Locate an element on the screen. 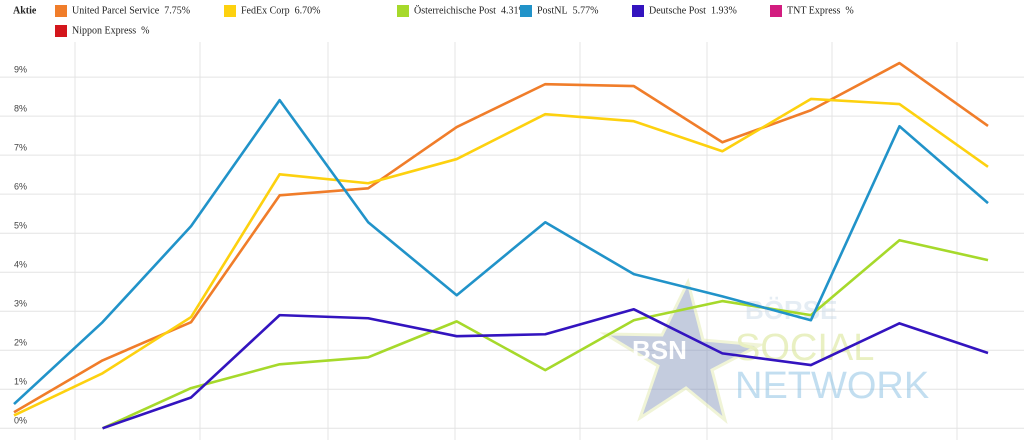 The image size is (1024, 445). legend-label: Österreichische Post is located at coordinates (455, 10).